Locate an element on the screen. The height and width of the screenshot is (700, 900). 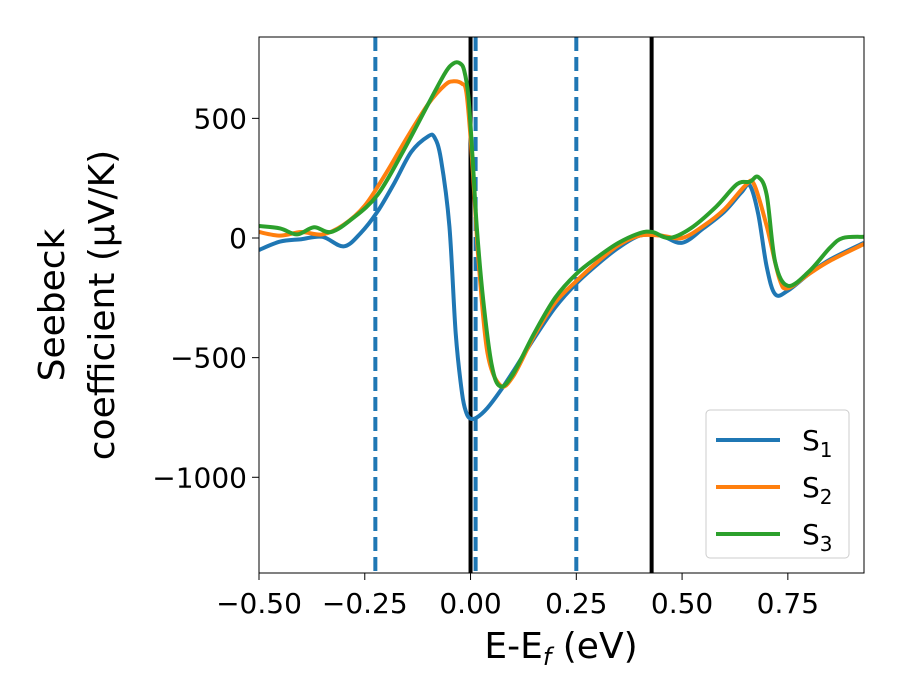
legend-box is located at coordinates (777, 484).